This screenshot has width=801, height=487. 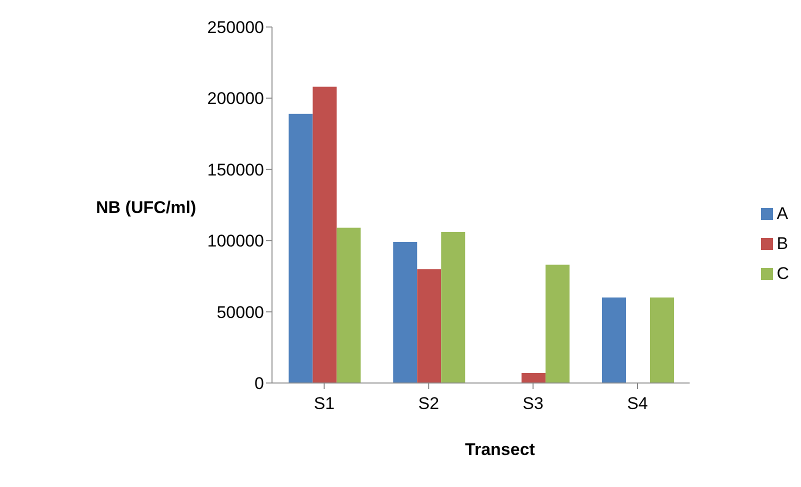 What do you see at coordinates (235, 98) in the screenshot?
I see `y-tick-label: 200000` at bounding box center [235, 98].